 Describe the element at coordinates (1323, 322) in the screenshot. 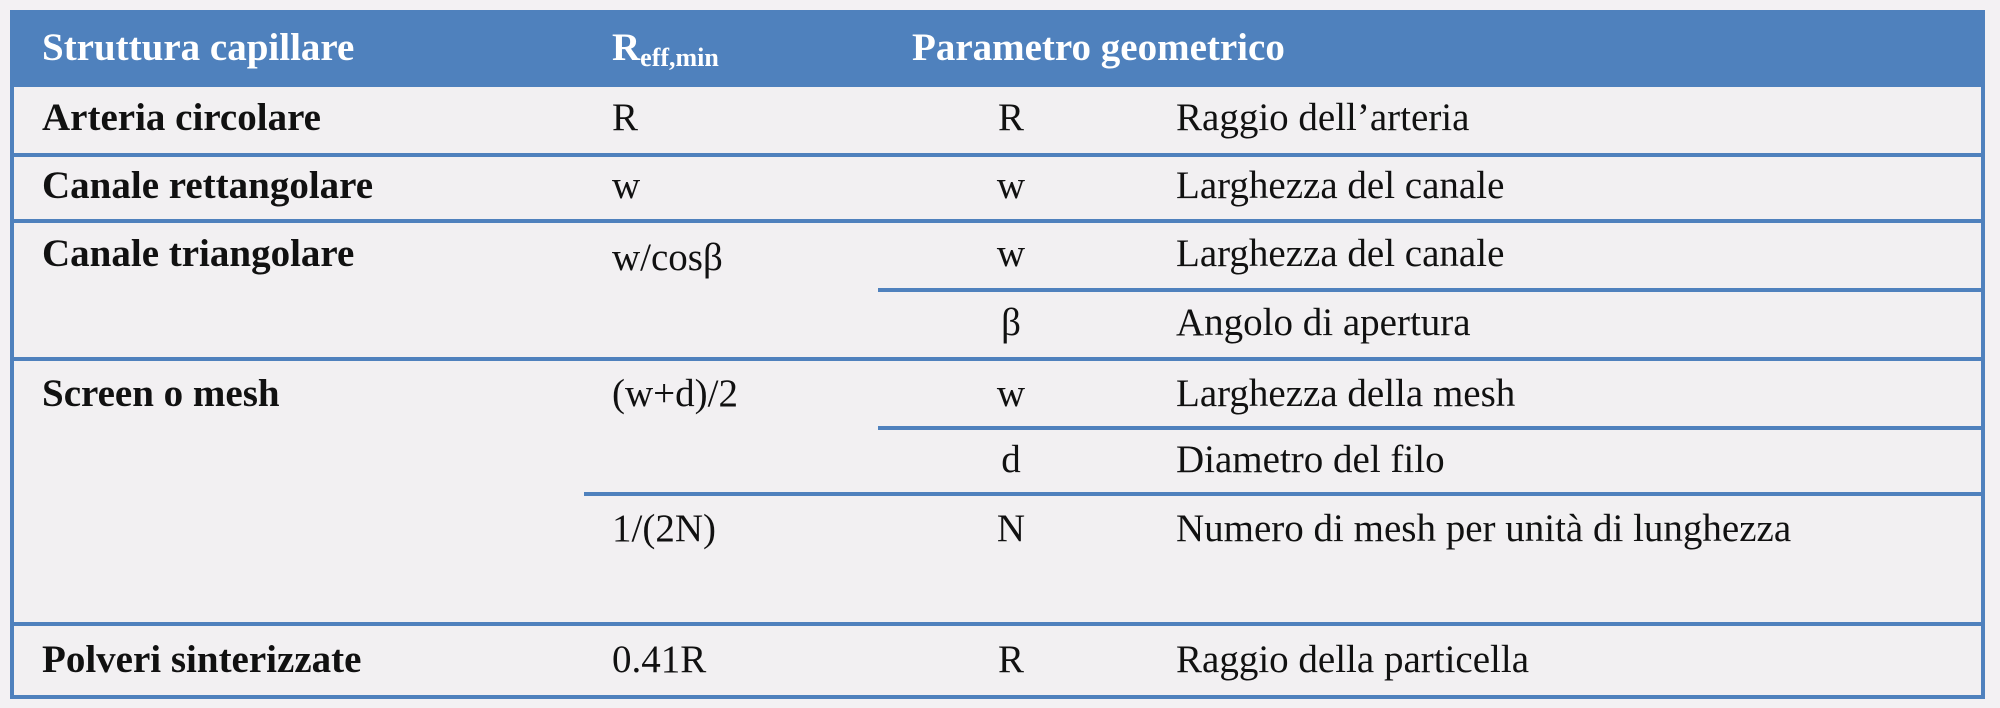

I see `description-cell: Angolo di apertura` at that location.